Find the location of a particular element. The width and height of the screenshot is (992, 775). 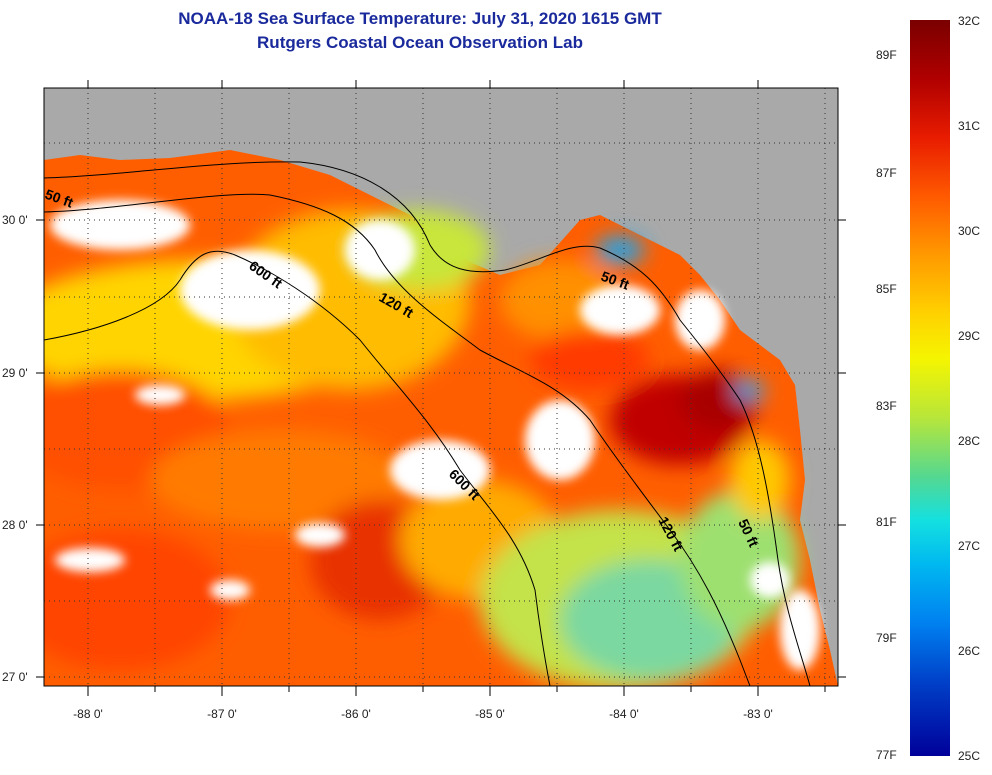

x-tick-label: -85 0' is located at coordinates (490, 714).